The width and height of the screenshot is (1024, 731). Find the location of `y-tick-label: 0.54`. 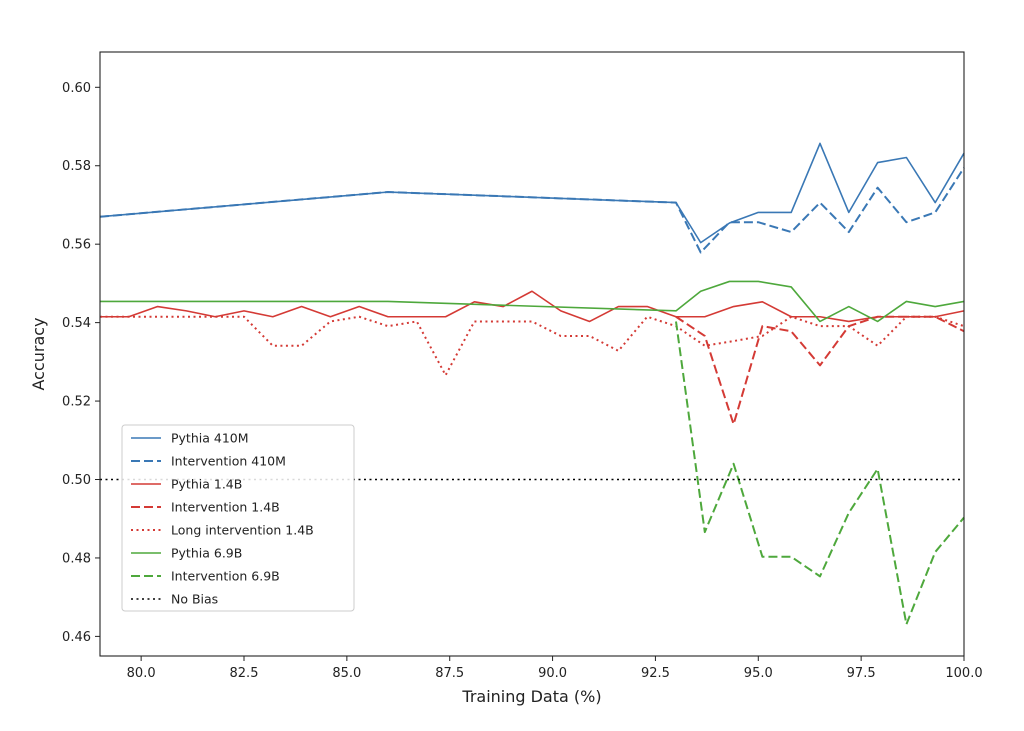

y-tick-label: 0.54 is located at coordinates (76, 323).